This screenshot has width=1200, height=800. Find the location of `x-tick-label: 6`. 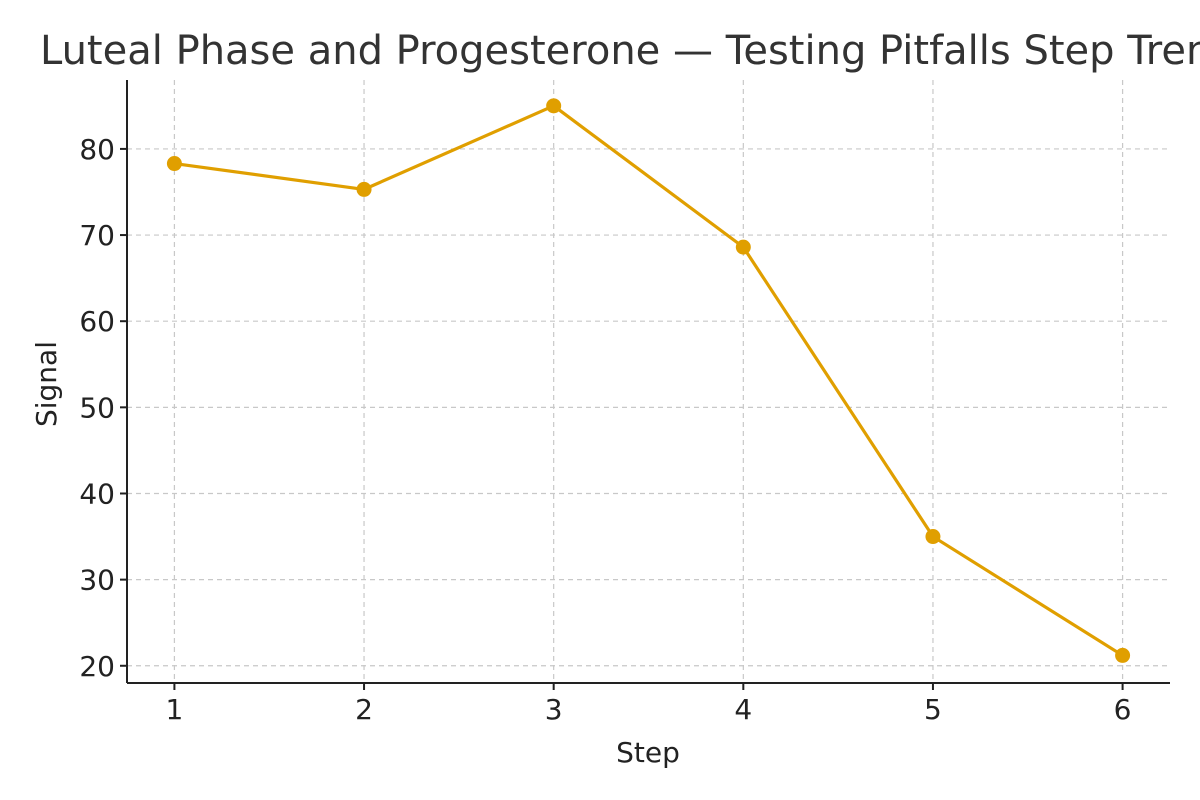

x-tick-label: 6 is located at coordinates (1123, 709).